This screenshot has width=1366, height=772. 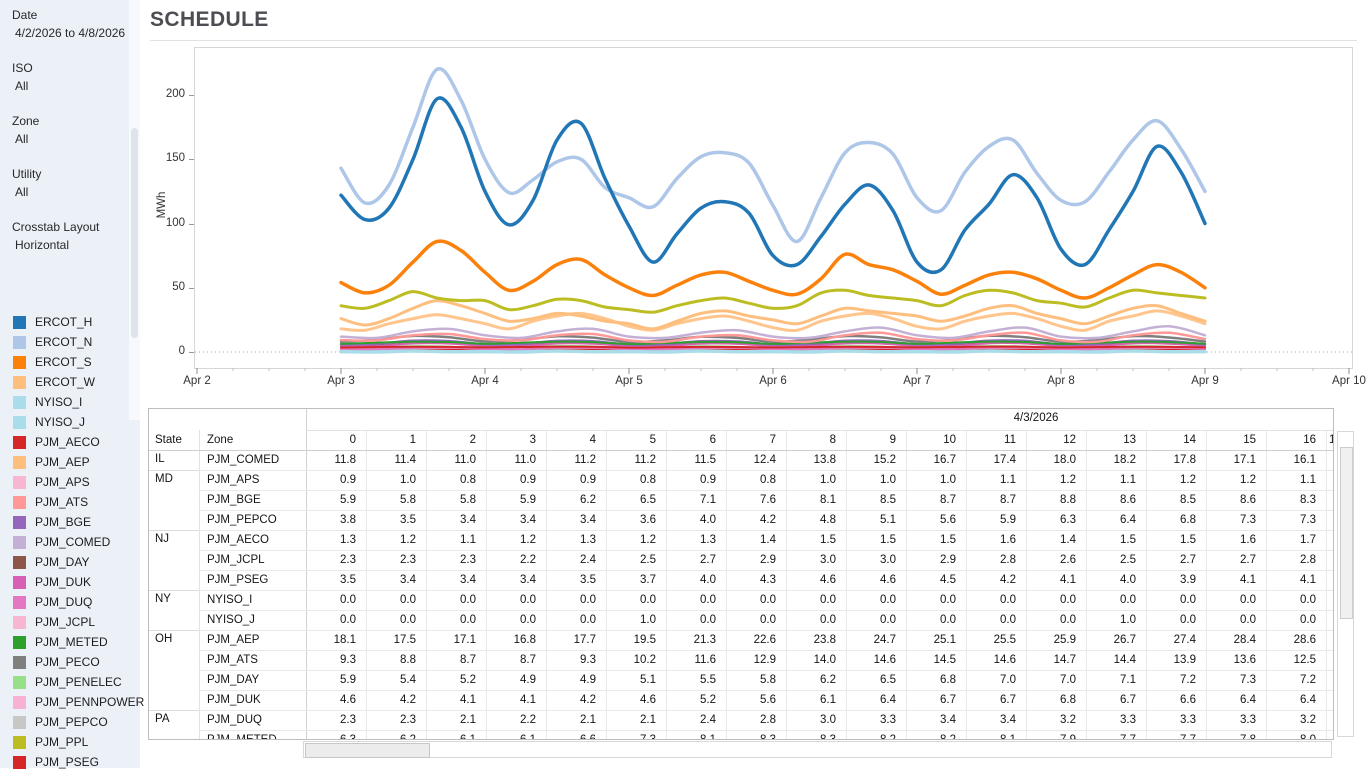 I want to click on state-cell: OH, so click(x=164, y=639).